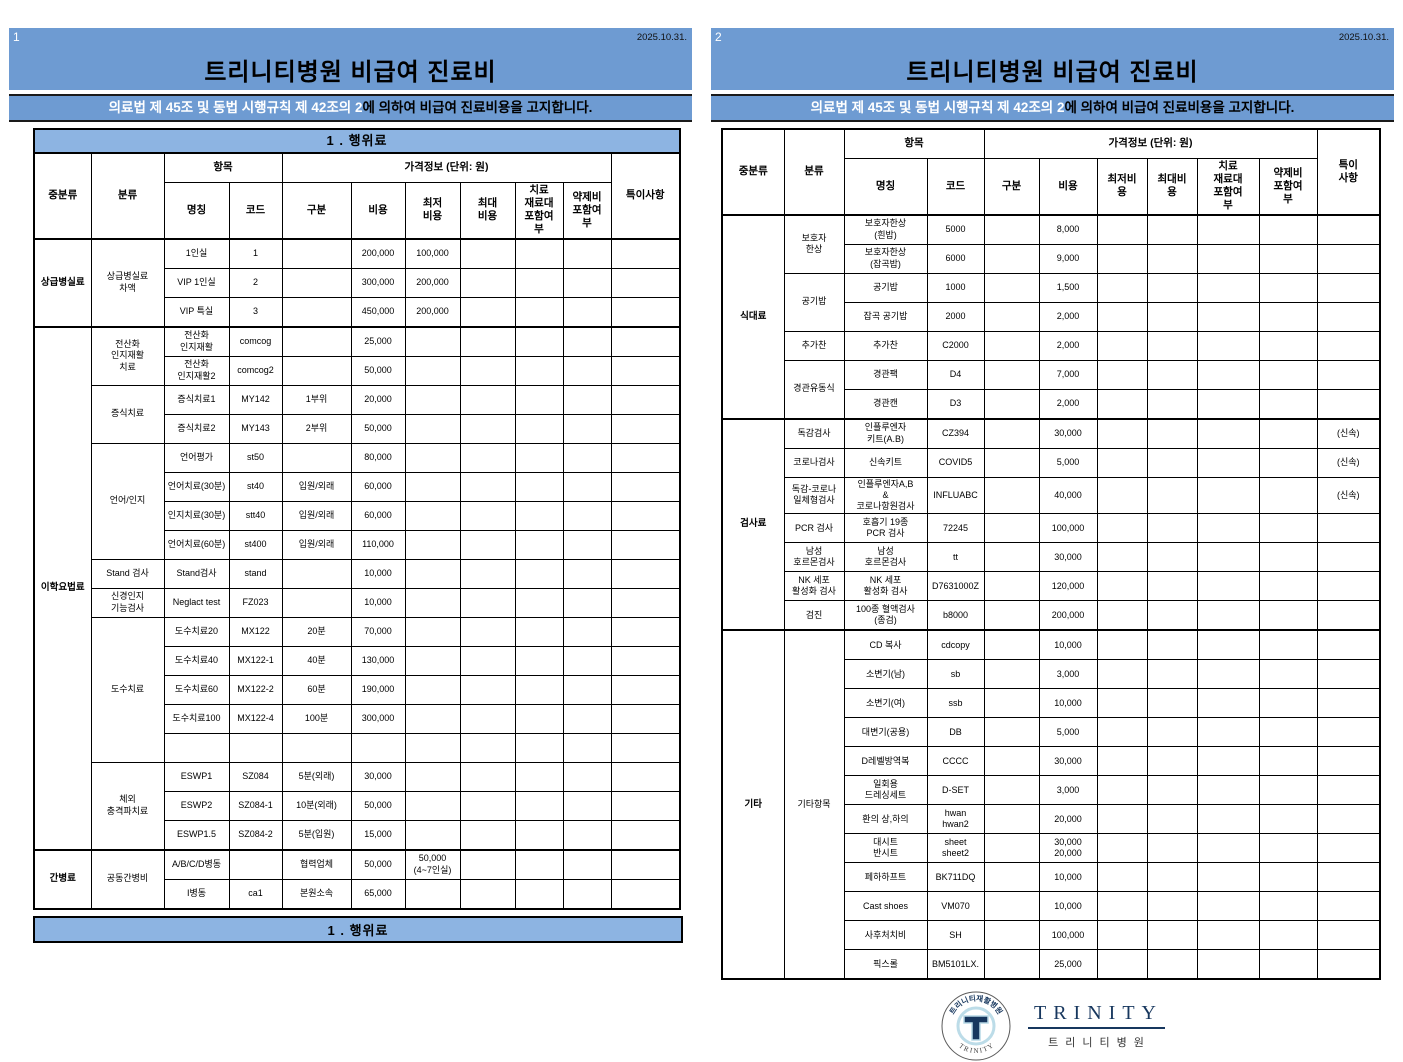  What do you see at coordinates (1068, 674) in the screenshot?
I see `cell-cost: 3,000` at bounding box center [1068, 674].